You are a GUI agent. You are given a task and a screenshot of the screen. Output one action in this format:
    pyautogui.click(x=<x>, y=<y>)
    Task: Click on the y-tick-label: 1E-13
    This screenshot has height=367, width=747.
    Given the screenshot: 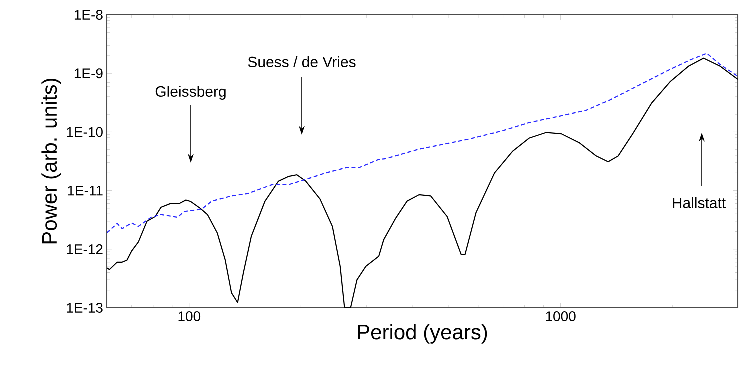 What is the action you would take?
    pyautogui.click(x=85, y=308)
    